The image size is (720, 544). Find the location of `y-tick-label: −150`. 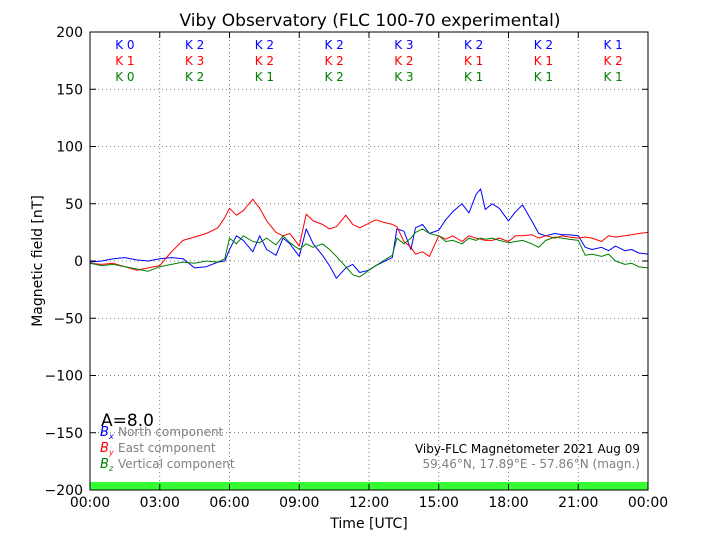

y-tick-label: −150 is located at coordinates (64, 434).